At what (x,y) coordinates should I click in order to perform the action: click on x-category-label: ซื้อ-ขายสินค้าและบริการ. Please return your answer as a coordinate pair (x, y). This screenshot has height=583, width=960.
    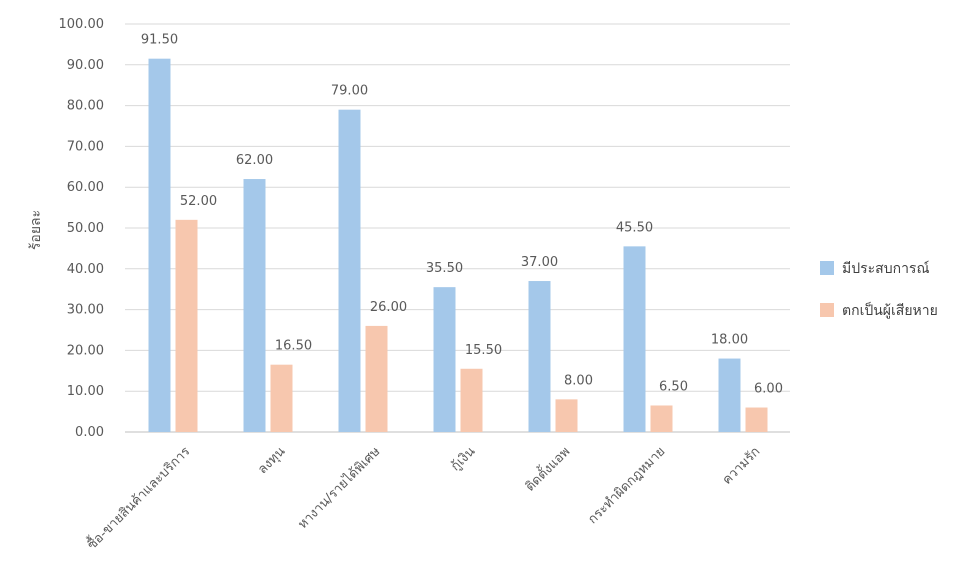
    Looking at the image, I should click on (138, 497).